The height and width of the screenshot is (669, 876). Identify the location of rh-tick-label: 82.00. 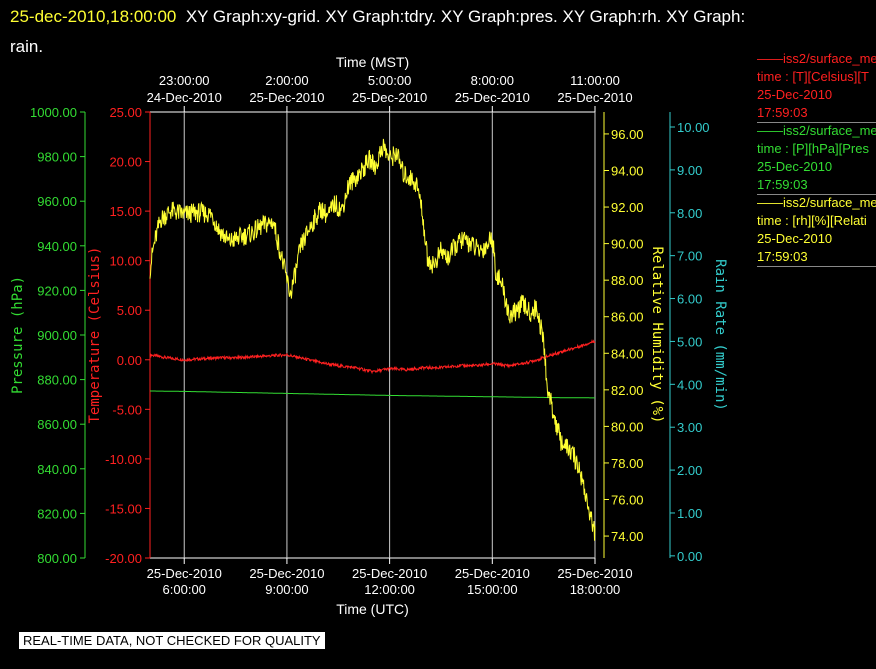
(627, 390).